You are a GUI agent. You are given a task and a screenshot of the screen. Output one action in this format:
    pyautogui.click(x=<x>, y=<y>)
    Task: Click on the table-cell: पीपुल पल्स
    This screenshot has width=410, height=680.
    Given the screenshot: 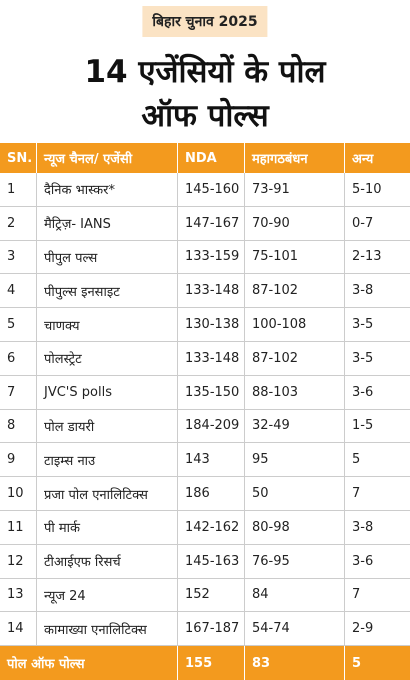 What is the action you would take?
    pyautogui.click(x=107, y=257)
    